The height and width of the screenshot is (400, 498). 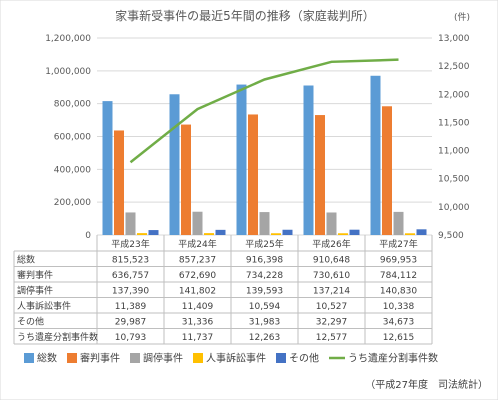 What do you see at coordinates (399, 323) in the screenshot?
I see `table-cell: 34,673` at bounding box center [399, 323].